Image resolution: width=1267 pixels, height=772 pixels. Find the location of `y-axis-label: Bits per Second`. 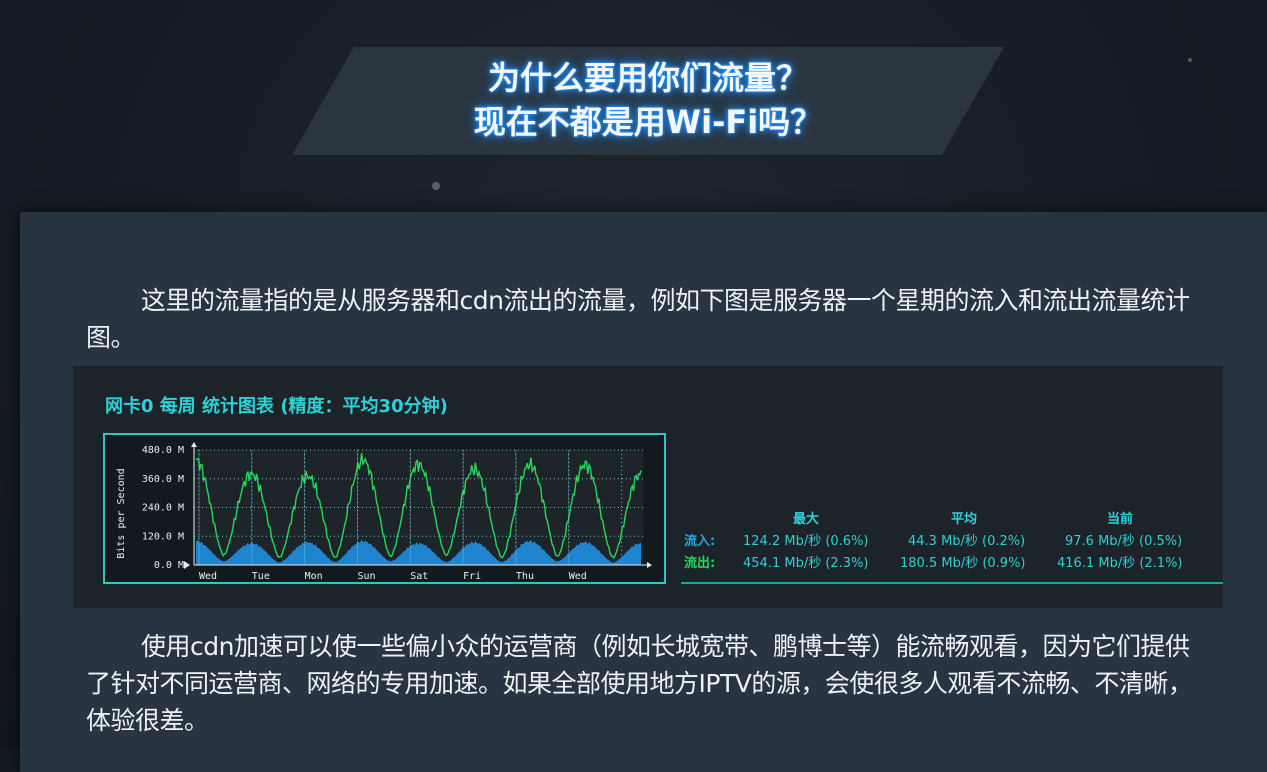

y-axis-label: Bits per Second is located at coordinates (121, 513).